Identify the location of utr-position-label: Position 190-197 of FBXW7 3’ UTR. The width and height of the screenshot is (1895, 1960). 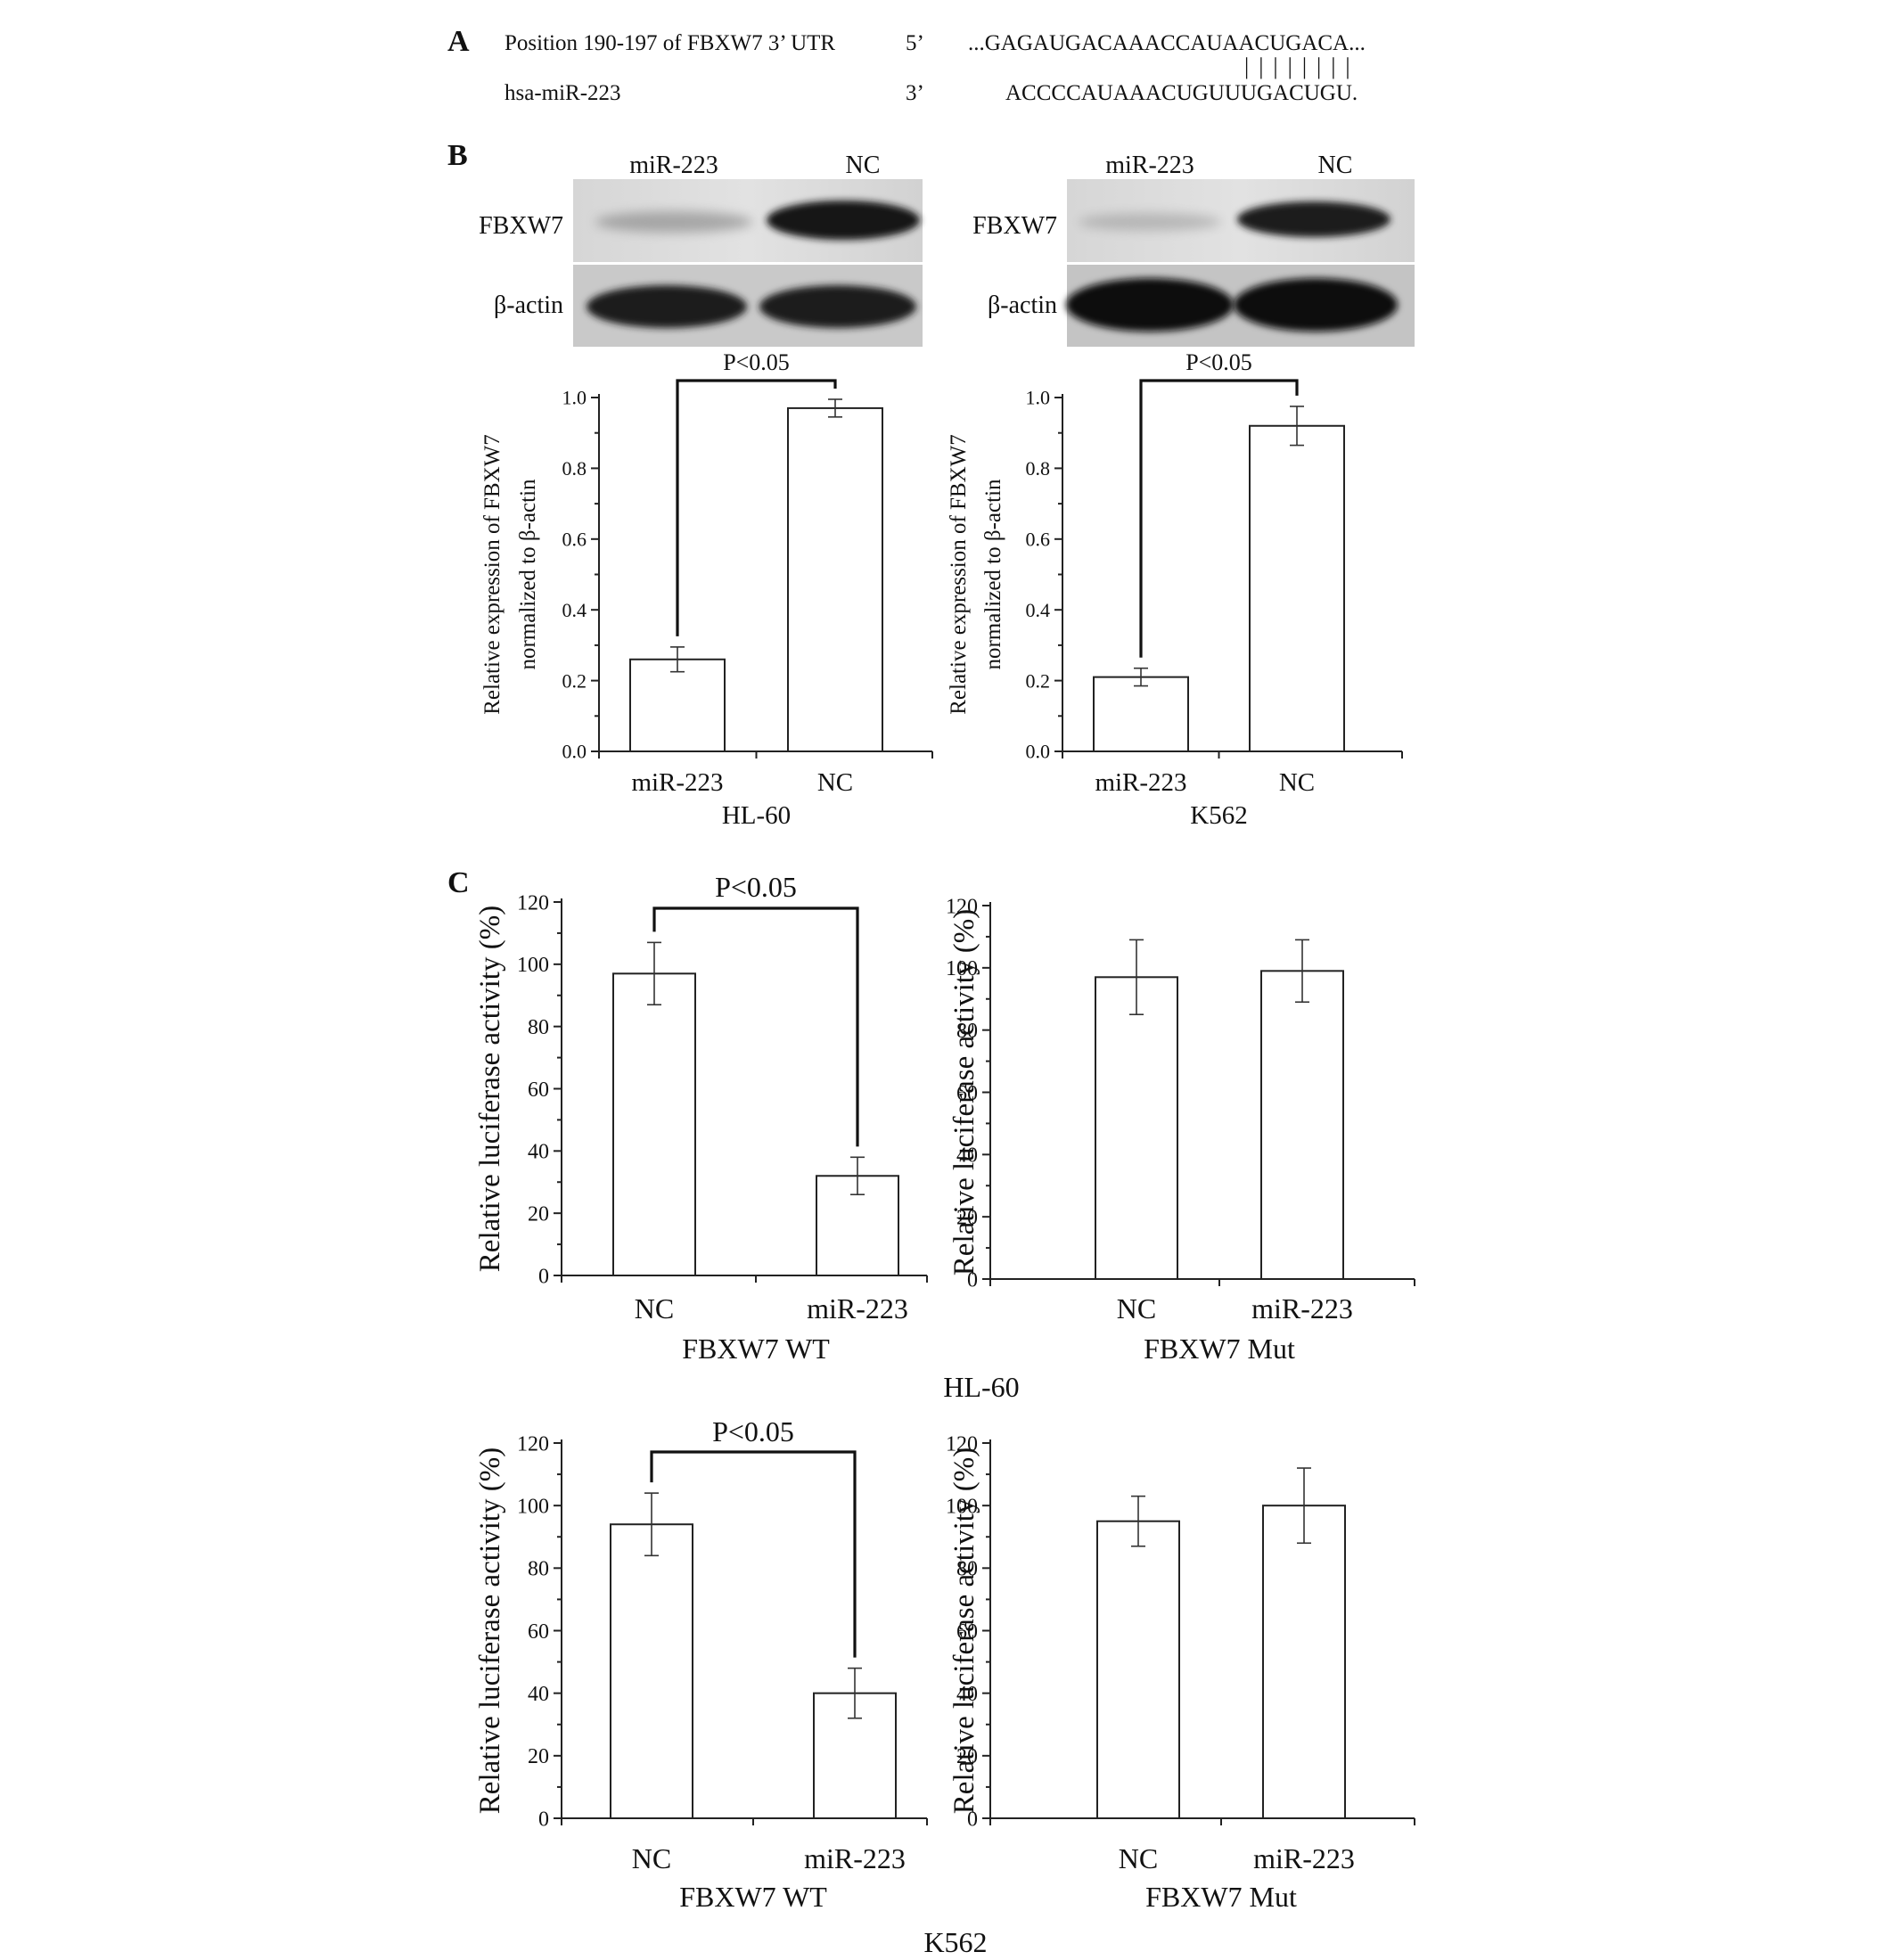
(670, 43).